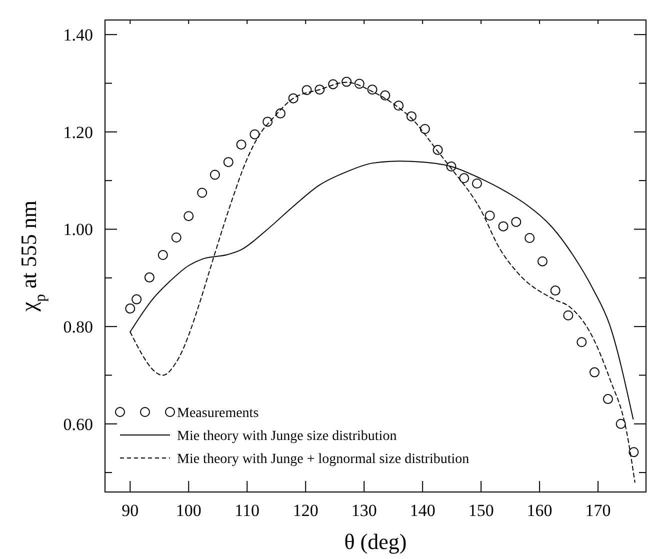 The height and width of the screenshot is (559, 653). I want to click on x-axis-title: θ (deg), so click(375, 541).